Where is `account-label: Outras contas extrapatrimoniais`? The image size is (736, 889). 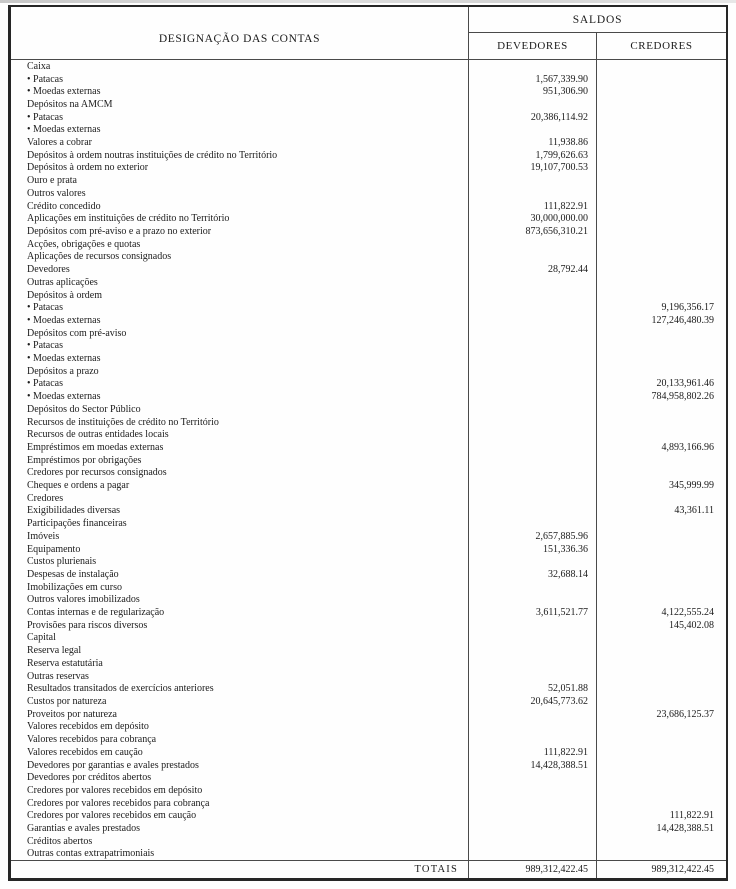 account-label: Outras contas extrapatrimoniais is located at coordinates (240, 854).